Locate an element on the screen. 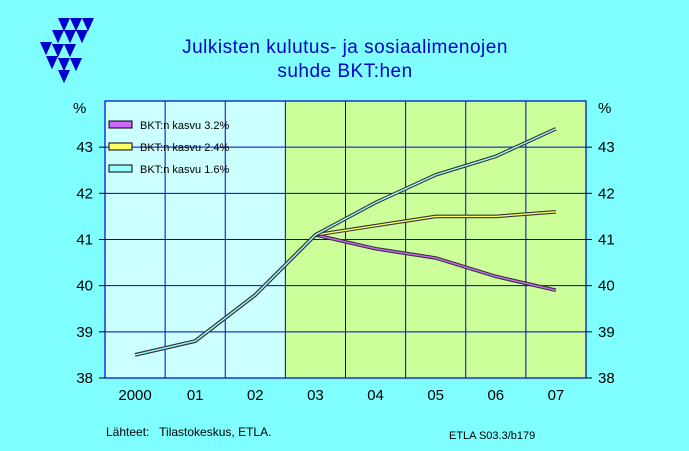 Image resolution: width=689 pixels, height=451 pixels. y-tick-label-left: 40 is located at coordinates (84, 286).